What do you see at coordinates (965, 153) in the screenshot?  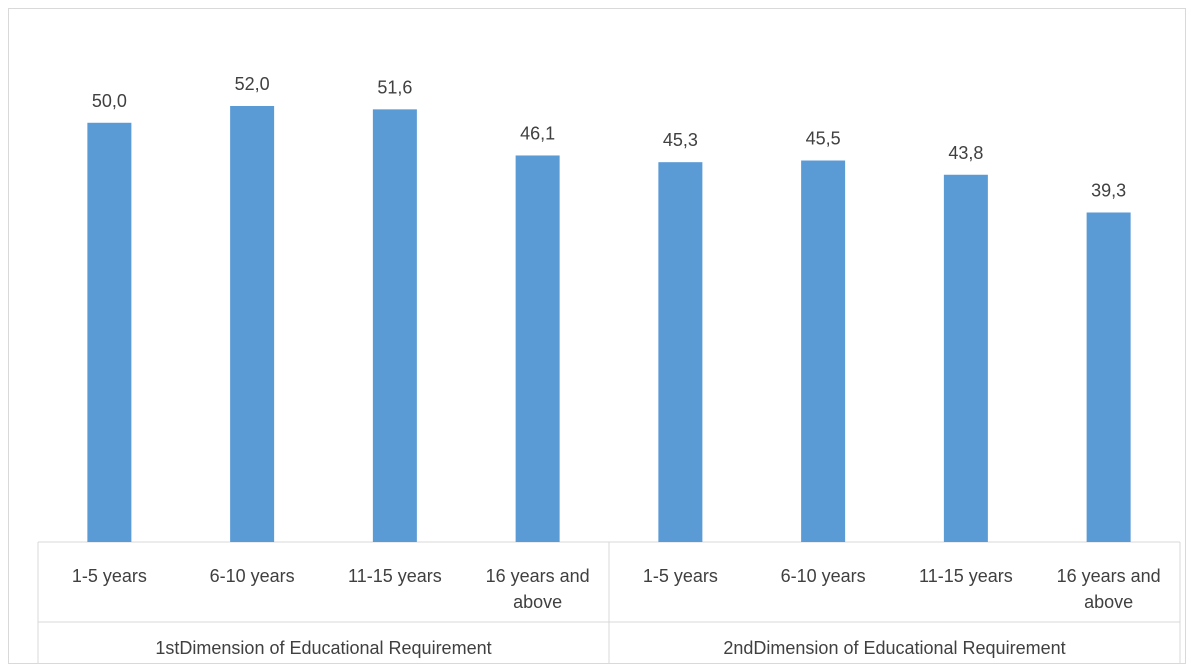 I see `data-label: 43,8` at bounding box center [965, 153].